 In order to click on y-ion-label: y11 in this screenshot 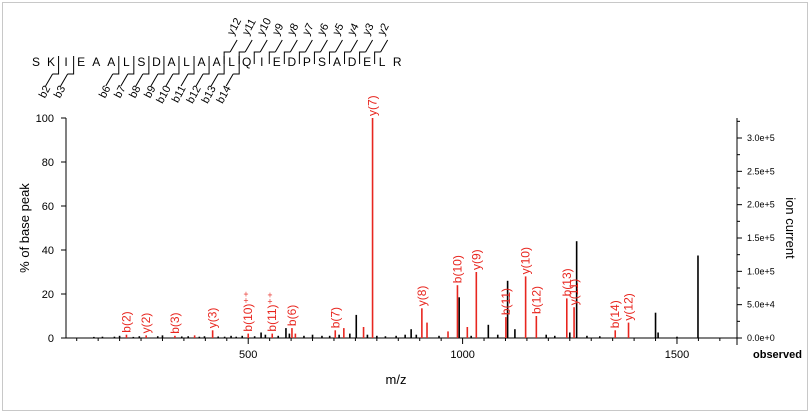, I will do `click(249, 27)`.